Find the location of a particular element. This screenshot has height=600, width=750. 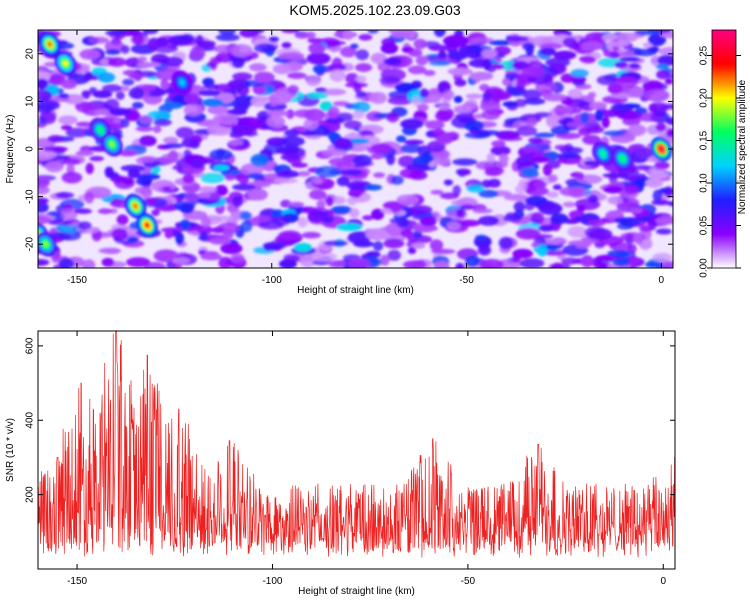

y-tick-label: -10 is located at coordinates (30, 196).